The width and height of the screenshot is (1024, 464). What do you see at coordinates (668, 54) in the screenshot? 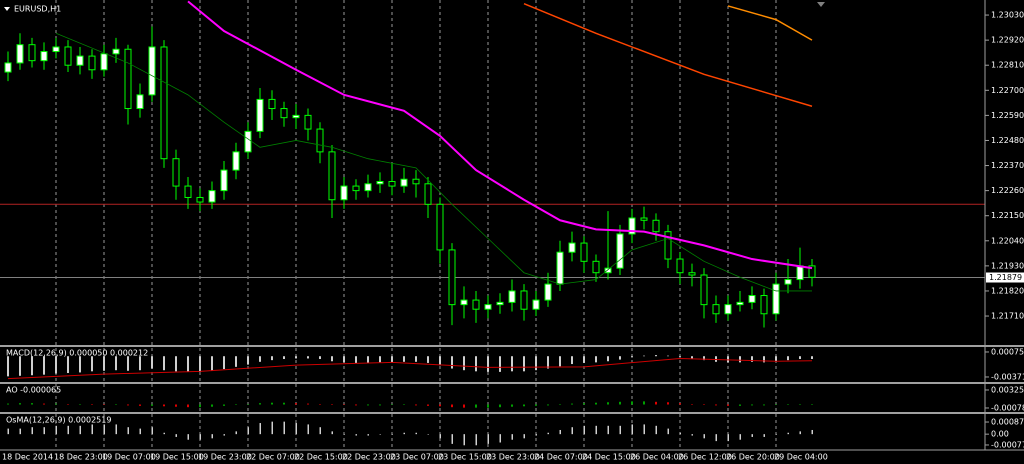
I see `moving-average` at bounding box center [668, 54].